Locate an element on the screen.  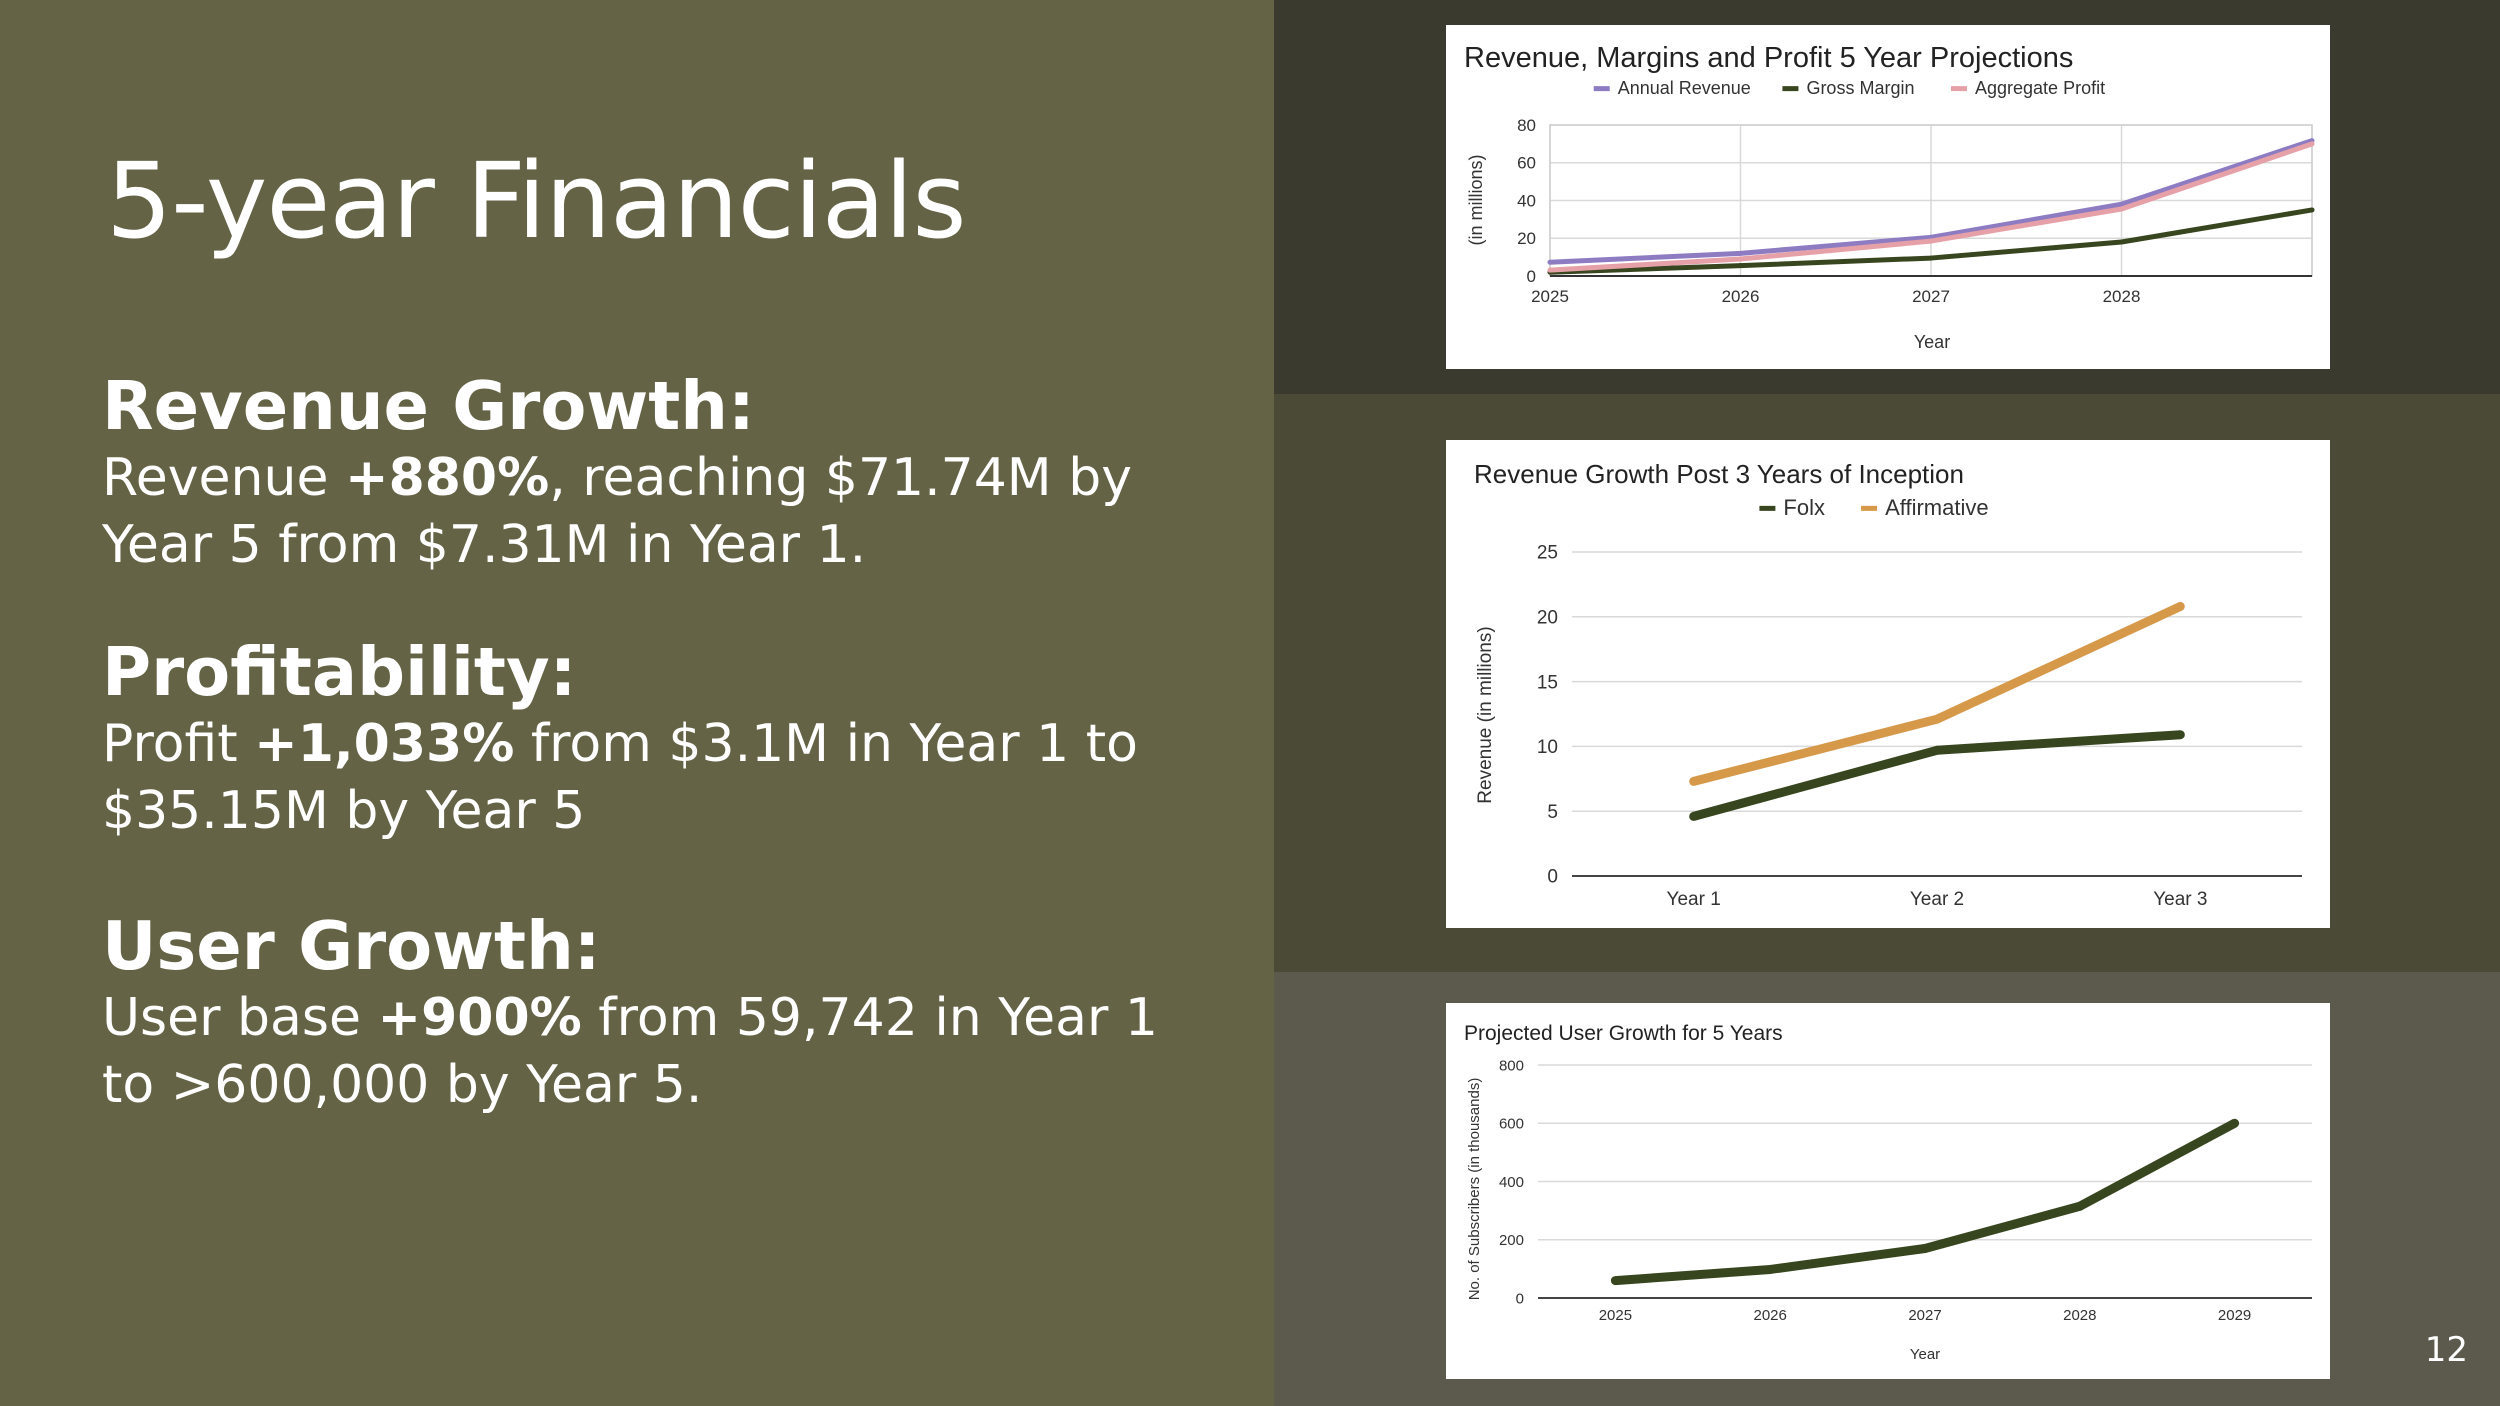
y-tick-label: 800 is located at coordinates (1511, 1065).